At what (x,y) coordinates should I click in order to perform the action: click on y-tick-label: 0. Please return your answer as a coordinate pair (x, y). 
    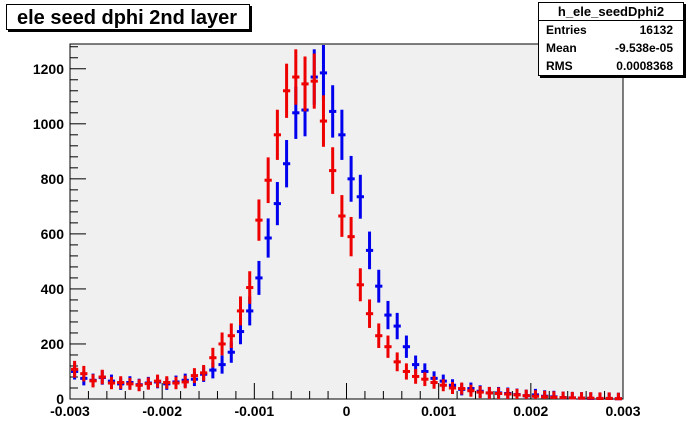
    Looking at the image, I should click on (60, 399).